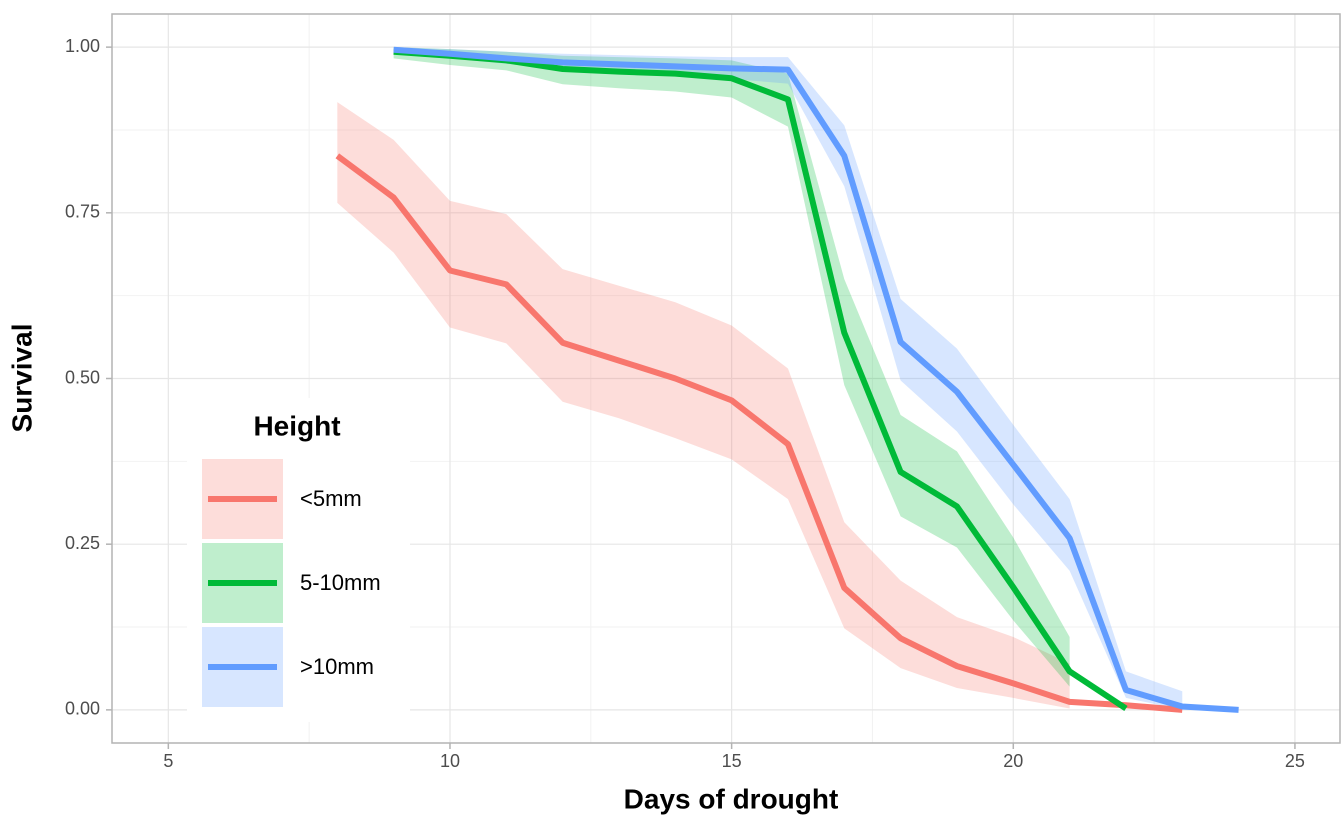 Image resolution: width=1341 pixels, height=817 pixels. What do you see at coordinates (337, 666) in the screenshot?
I see `legend-label: >10mm` at bounding box center [337, 666].